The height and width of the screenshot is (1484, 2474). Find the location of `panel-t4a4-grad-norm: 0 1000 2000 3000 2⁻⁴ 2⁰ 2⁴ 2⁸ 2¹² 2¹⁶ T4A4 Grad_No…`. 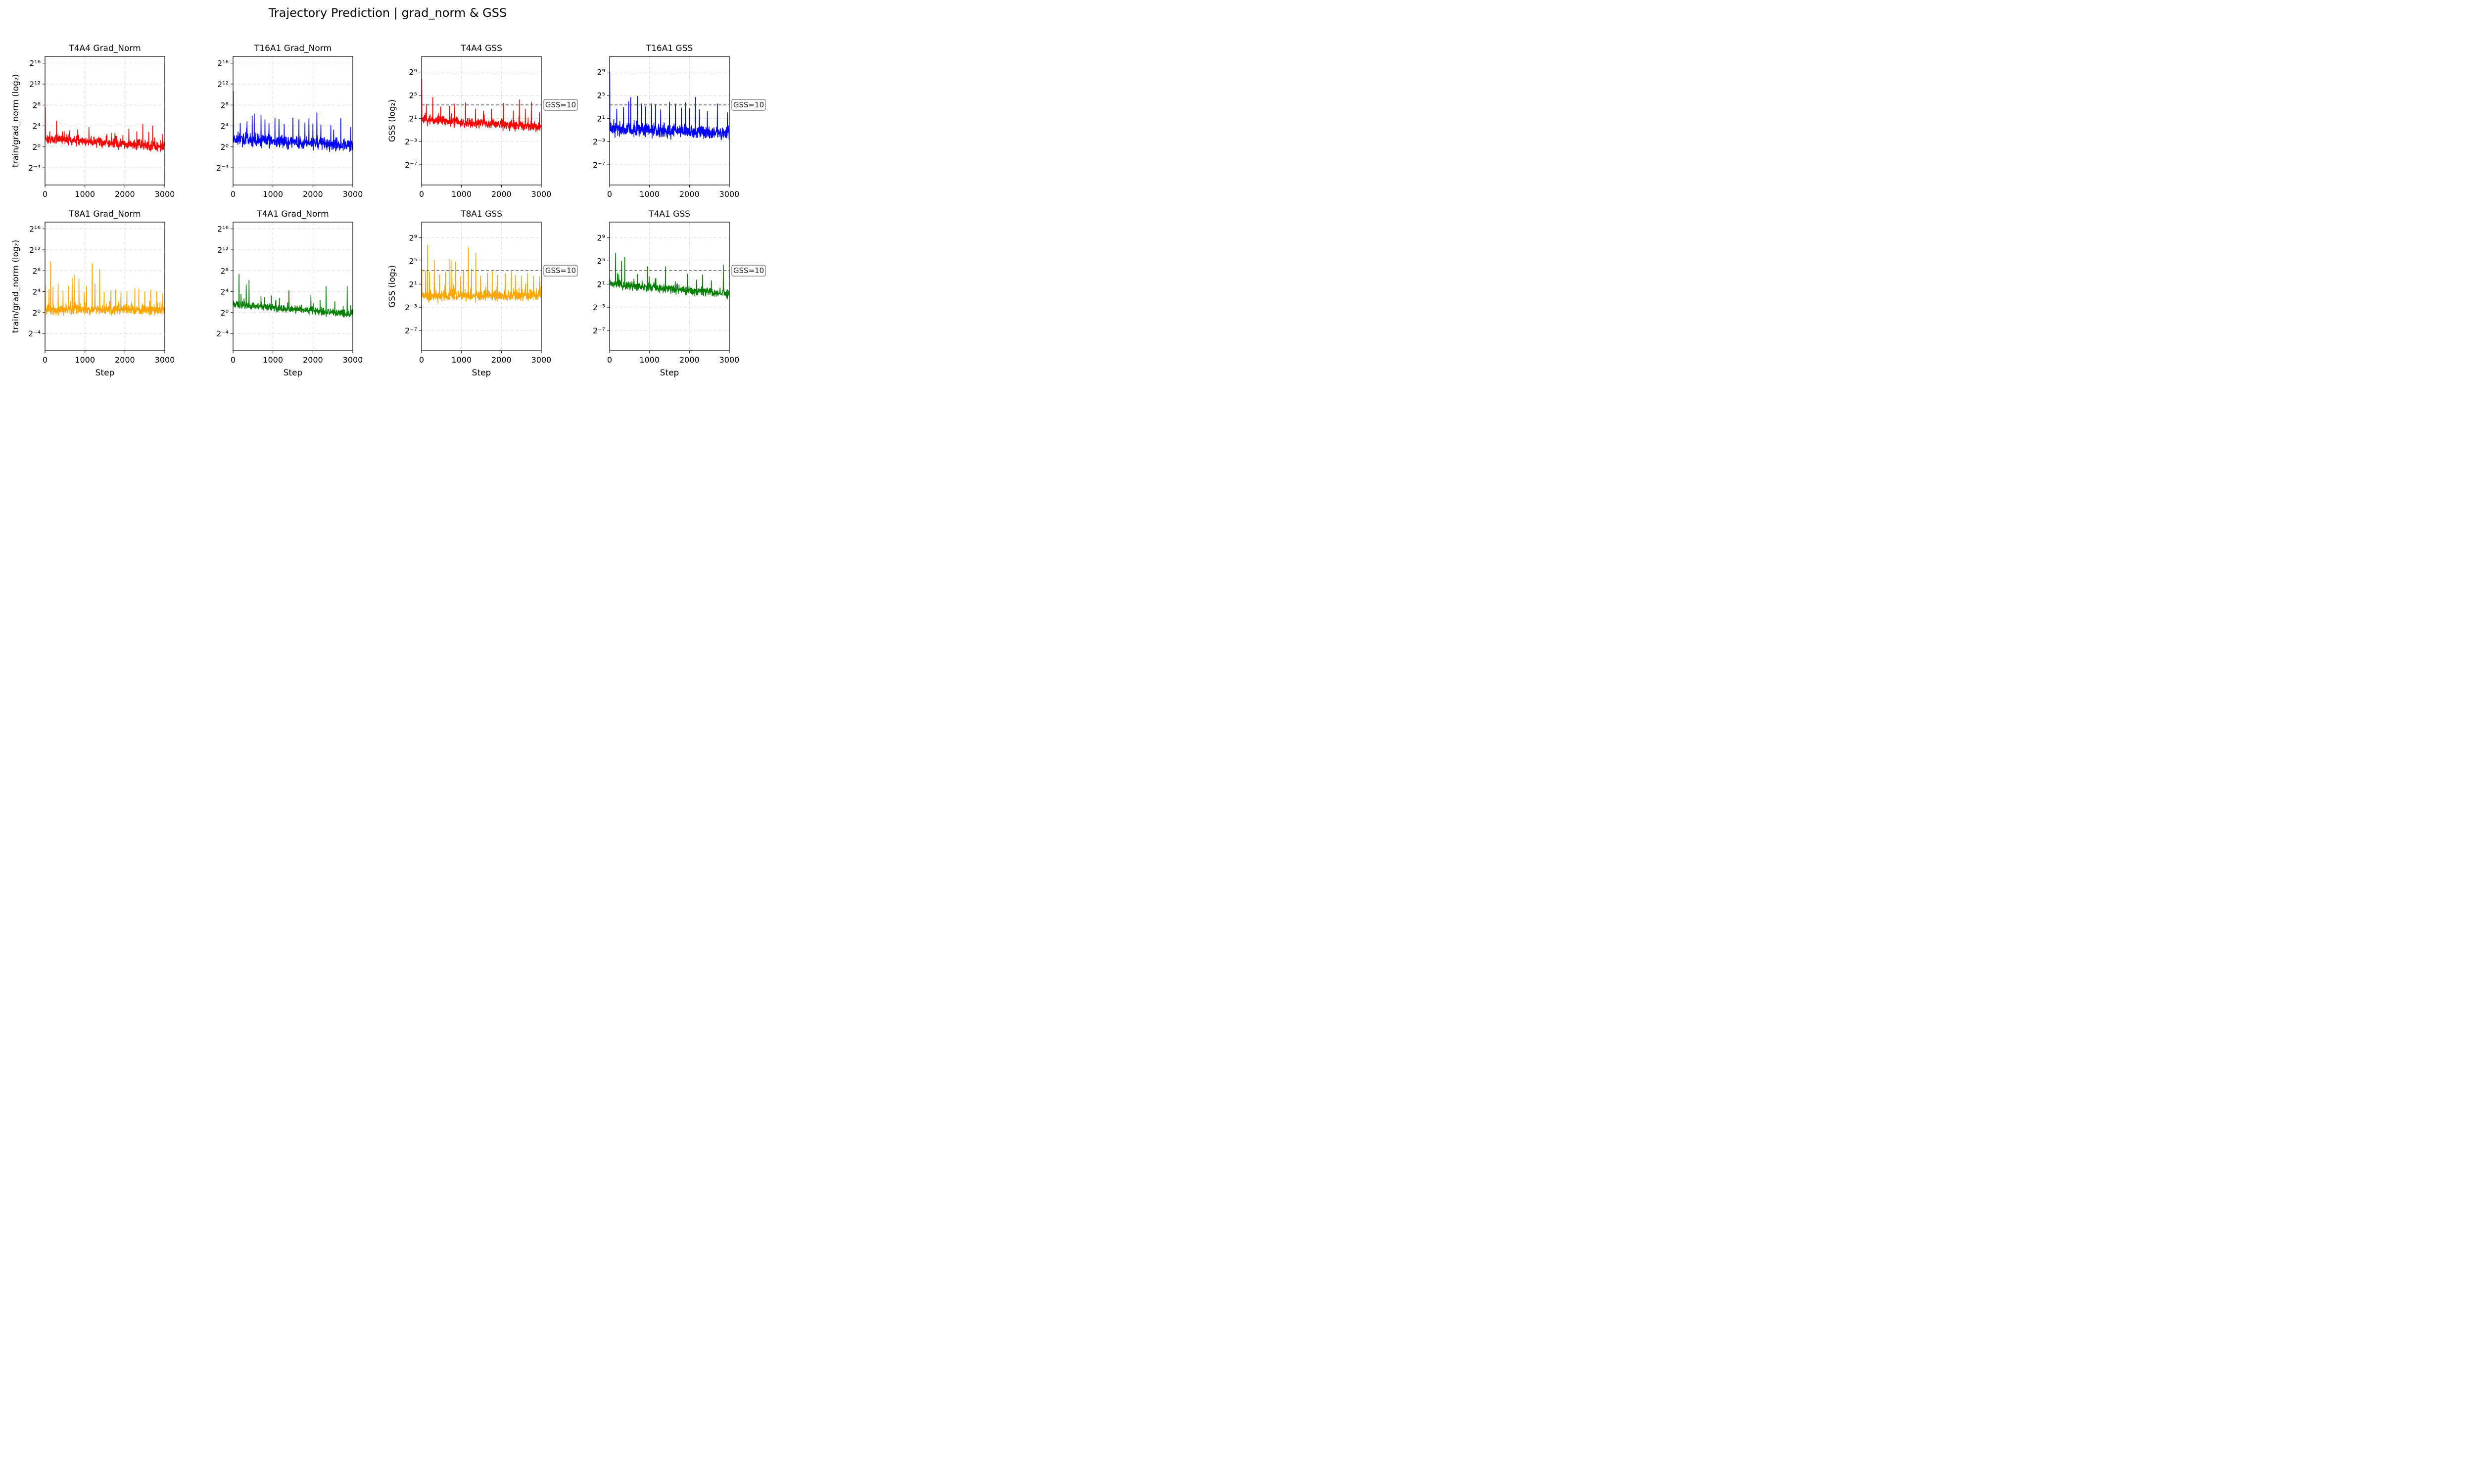

panel-t4a4-grad-norm: 0 1000 2000 3000 2⁻⁴ 2⁰ 2⁴ 2⁸ 2¹² 2¹⁶ T4A4 Grad_No… is located at coordinates (93, 121).